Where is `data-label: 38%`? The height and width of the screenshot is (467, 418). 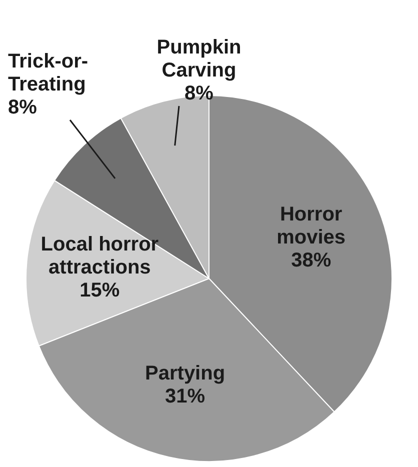 data-label: 38% is located at coordinates (311, 261).